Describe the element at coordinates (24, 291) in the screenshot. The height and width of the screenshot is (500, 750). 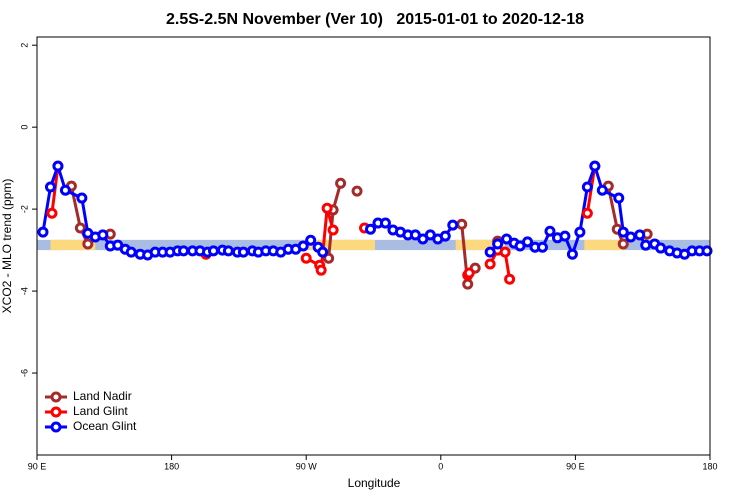
I see `y-tick-label: -4` at that location.